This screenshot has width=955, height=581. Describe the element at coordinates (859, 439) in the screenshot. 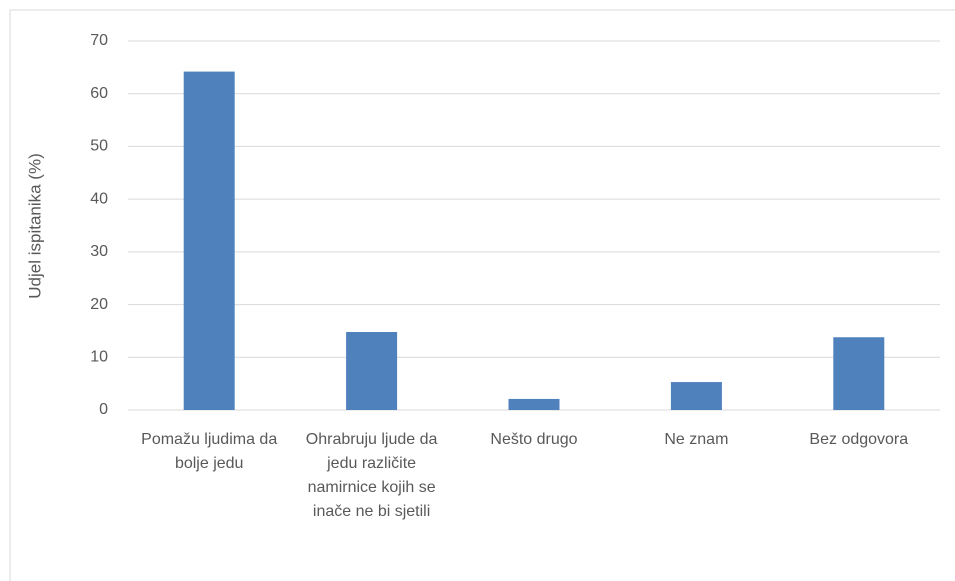

I see `x-tick-label: Bez odgovora` at that location.